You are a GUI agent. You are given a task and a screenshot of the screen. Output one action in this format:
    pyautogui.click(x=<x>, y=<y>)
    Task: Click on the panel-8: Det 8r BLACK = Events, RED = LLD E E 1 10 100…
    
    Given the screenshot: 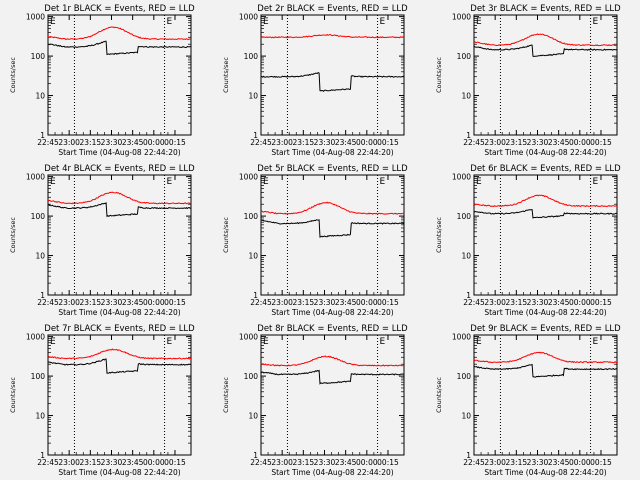 What is the action you would take?
    pyautogui.click(x=315, y=400)
    